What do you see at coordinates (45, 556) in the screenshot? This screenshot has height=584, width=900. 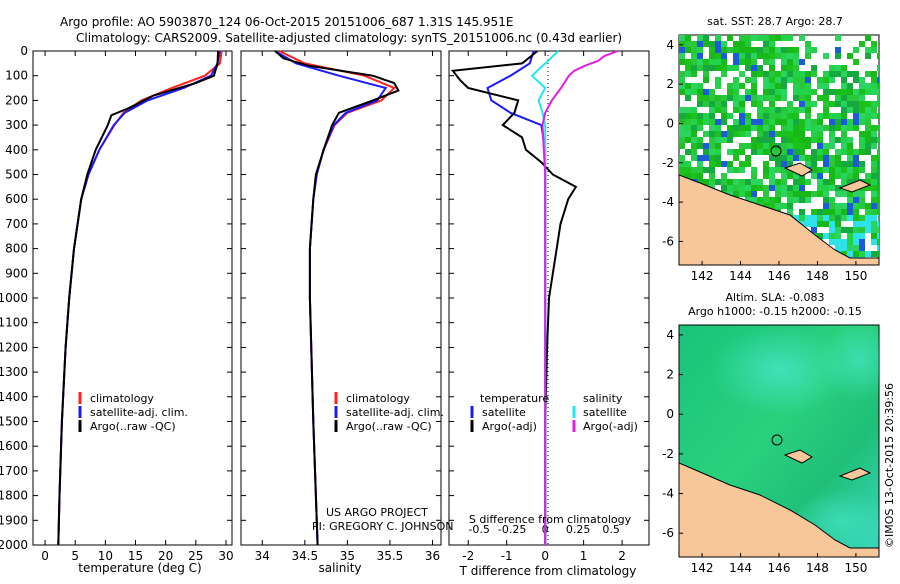 I see `x-tick-label: 0` at bounding box center [45, 556].